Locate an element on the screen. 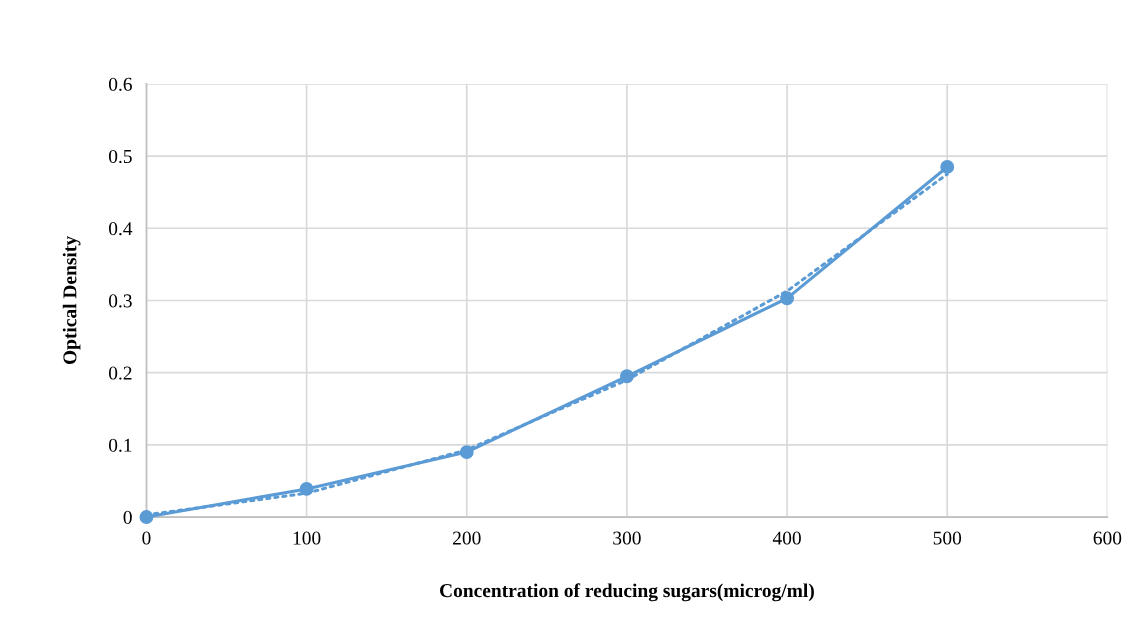 The height and width of the screenshot is (617, 1144). x-axis-title: Concentration of reducing sugars(microg/ml) is located at coordinates (627, 592).